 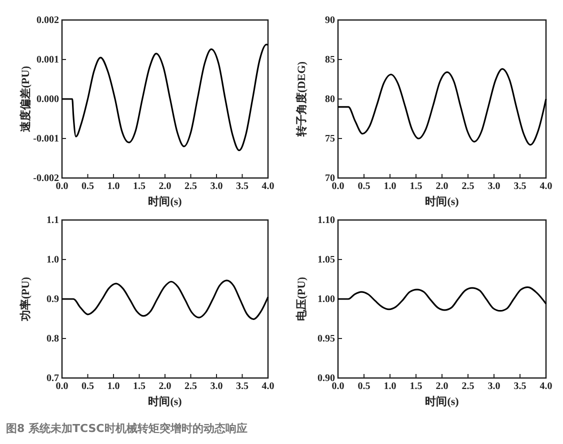 I want to click on y-tick-label: 85, so click(x=330, y=60).